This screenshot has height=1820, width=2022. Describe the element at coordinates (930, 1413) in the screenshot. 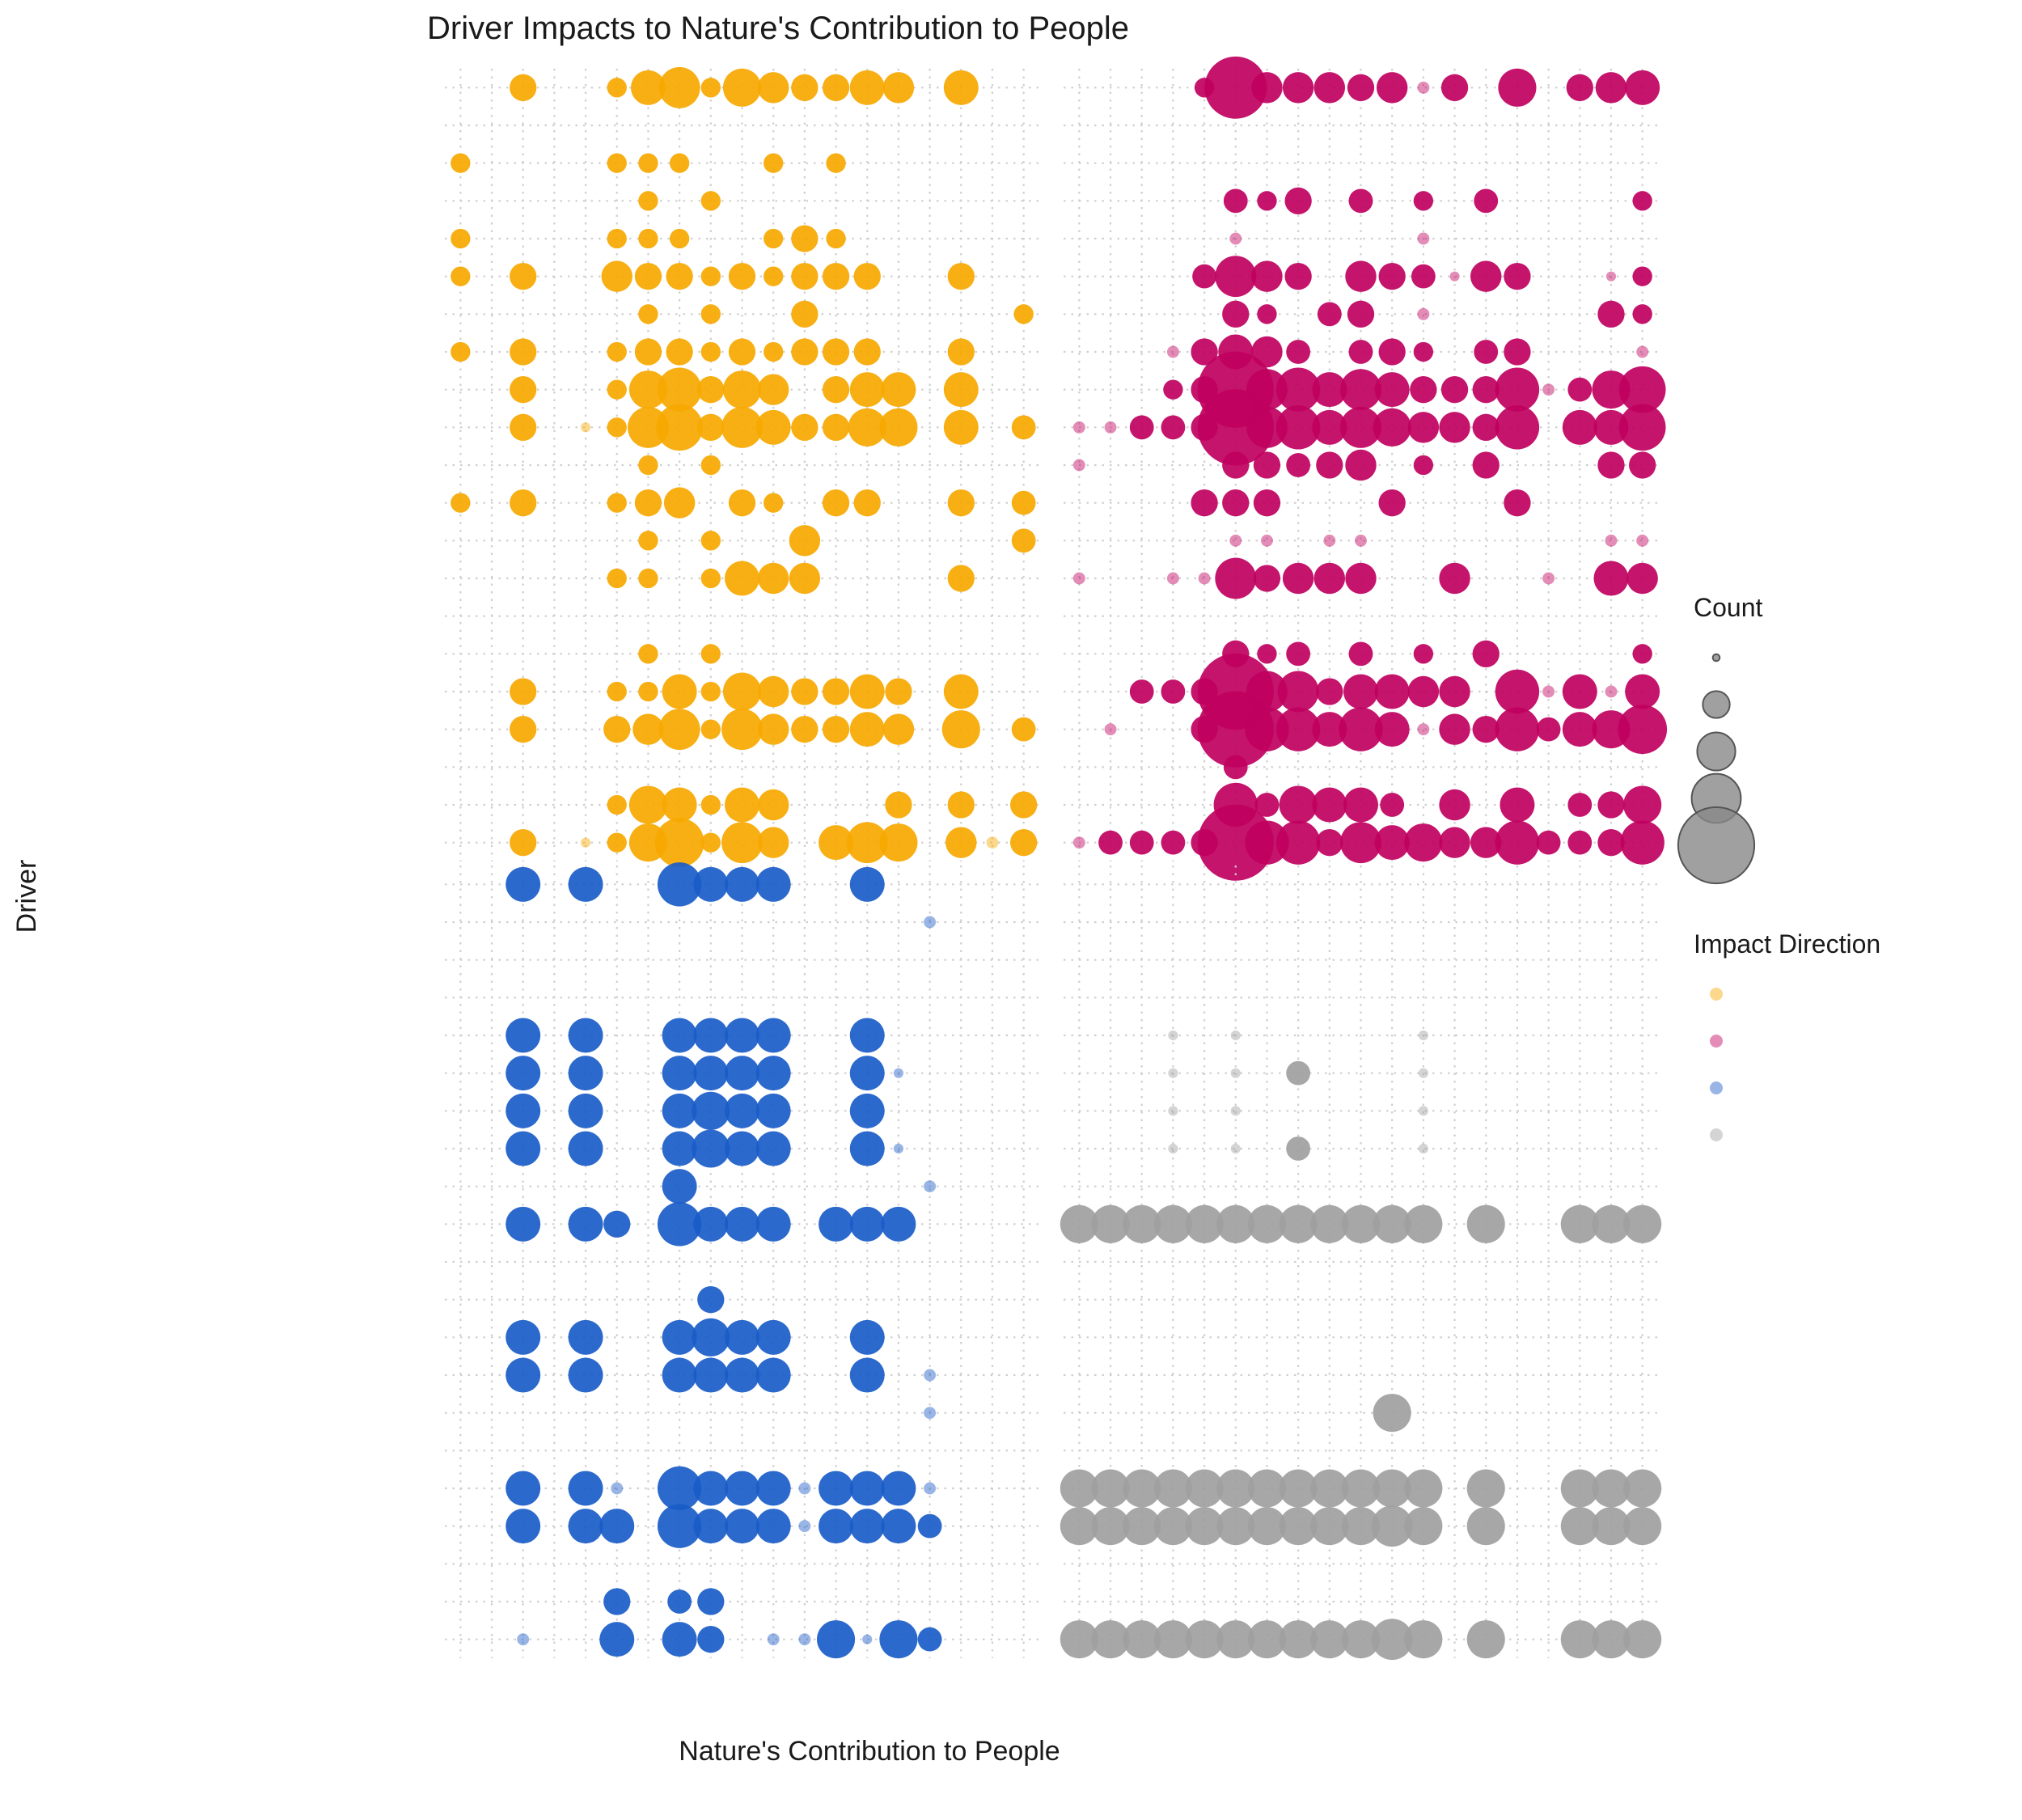

I see `point-extreme-weather-other` at that location.